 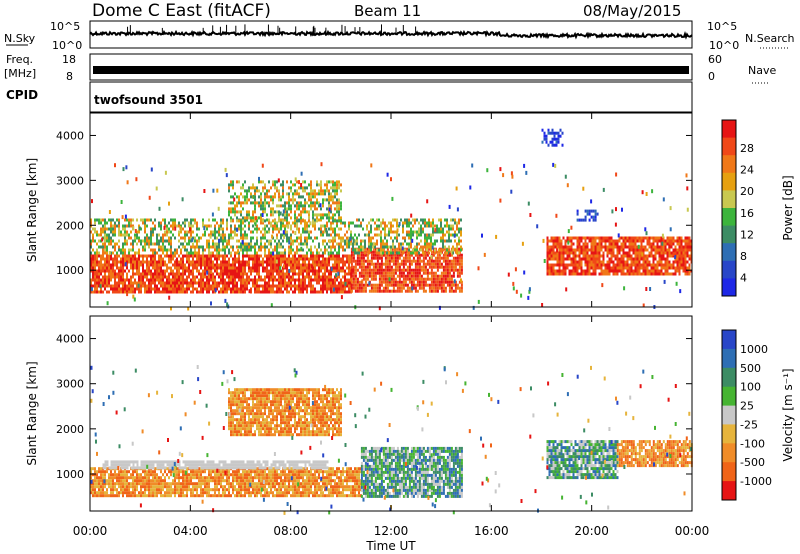 I want to click on freq-unit: [MHz], so click(x=20, y=73).